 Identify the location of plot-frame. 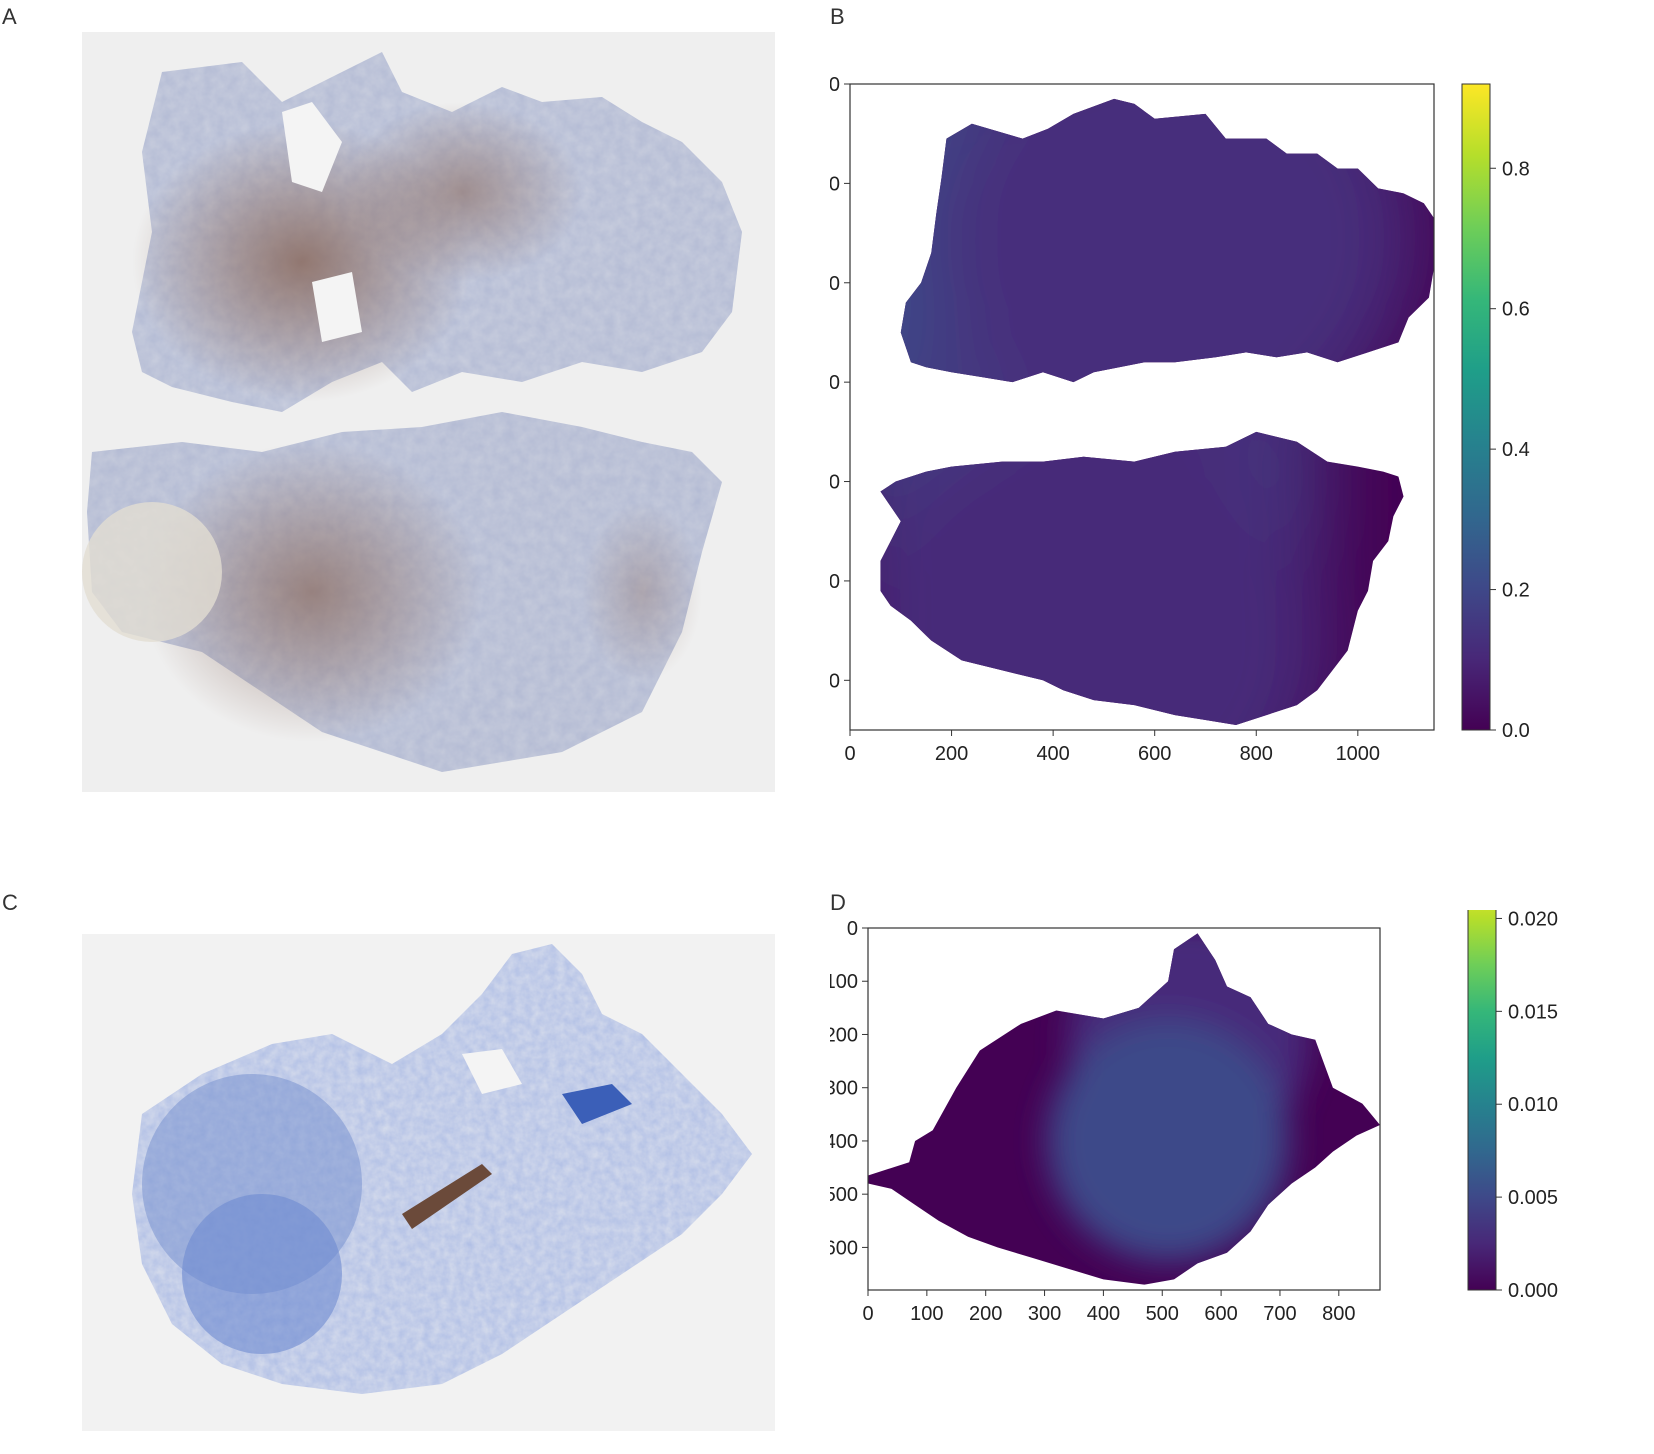
(1124, 1109).